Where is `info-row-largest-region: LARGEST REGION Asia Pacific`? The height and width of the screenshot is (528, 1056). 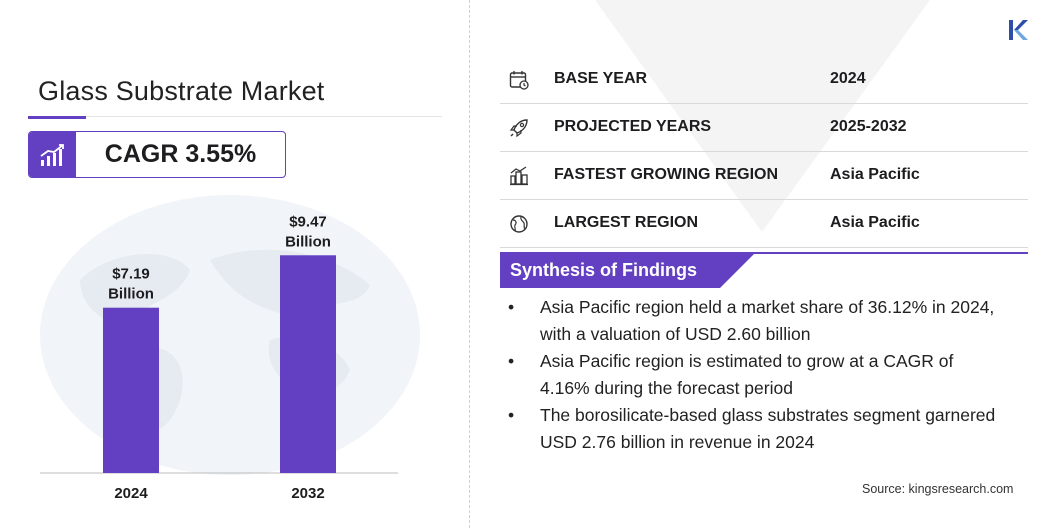 info-row-largest-region: LARGEST REGION Asia Pacific is located at coordinates (764, 224).